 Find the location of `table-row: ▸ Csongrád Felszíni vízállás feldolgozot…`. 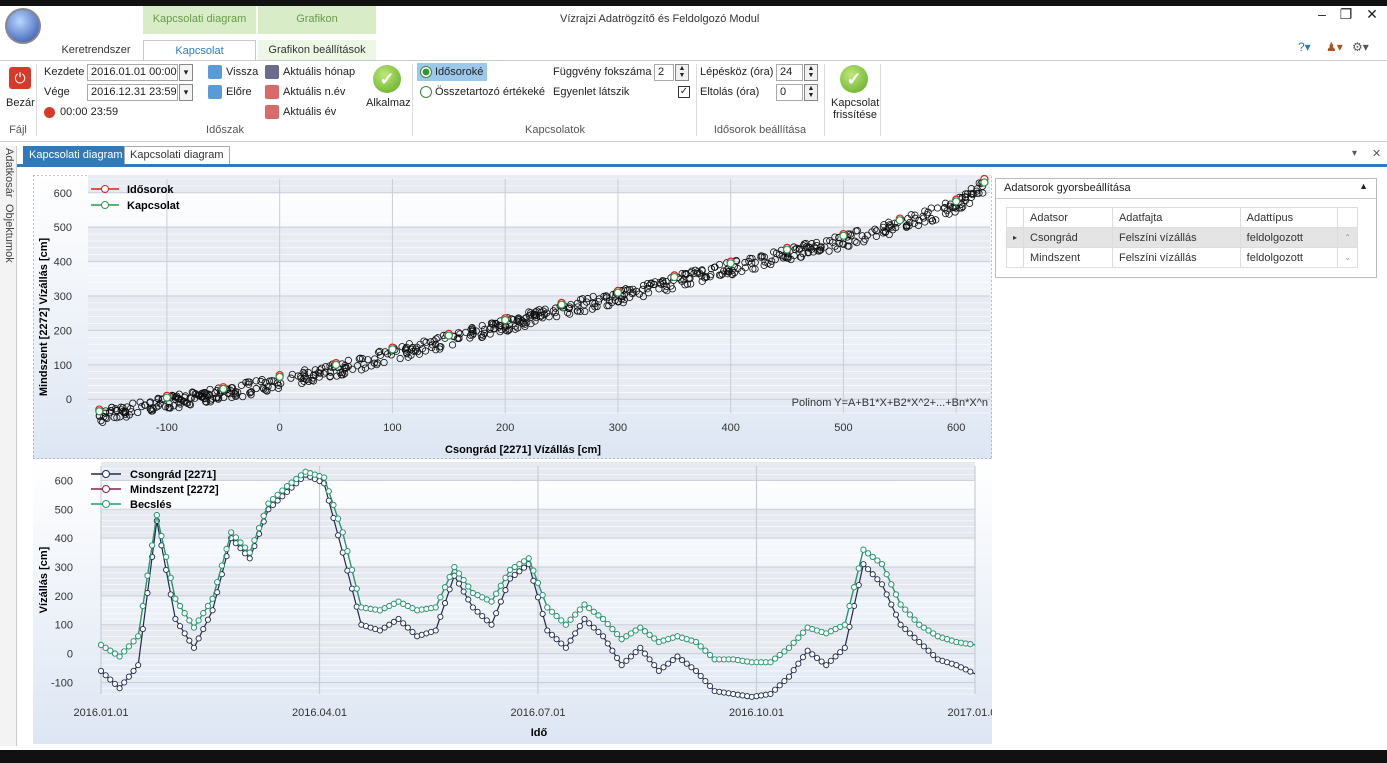

table-row: ▸ Csongrád Felszíni vízállás feldolgozot… is located at coordinates (1181, 237).